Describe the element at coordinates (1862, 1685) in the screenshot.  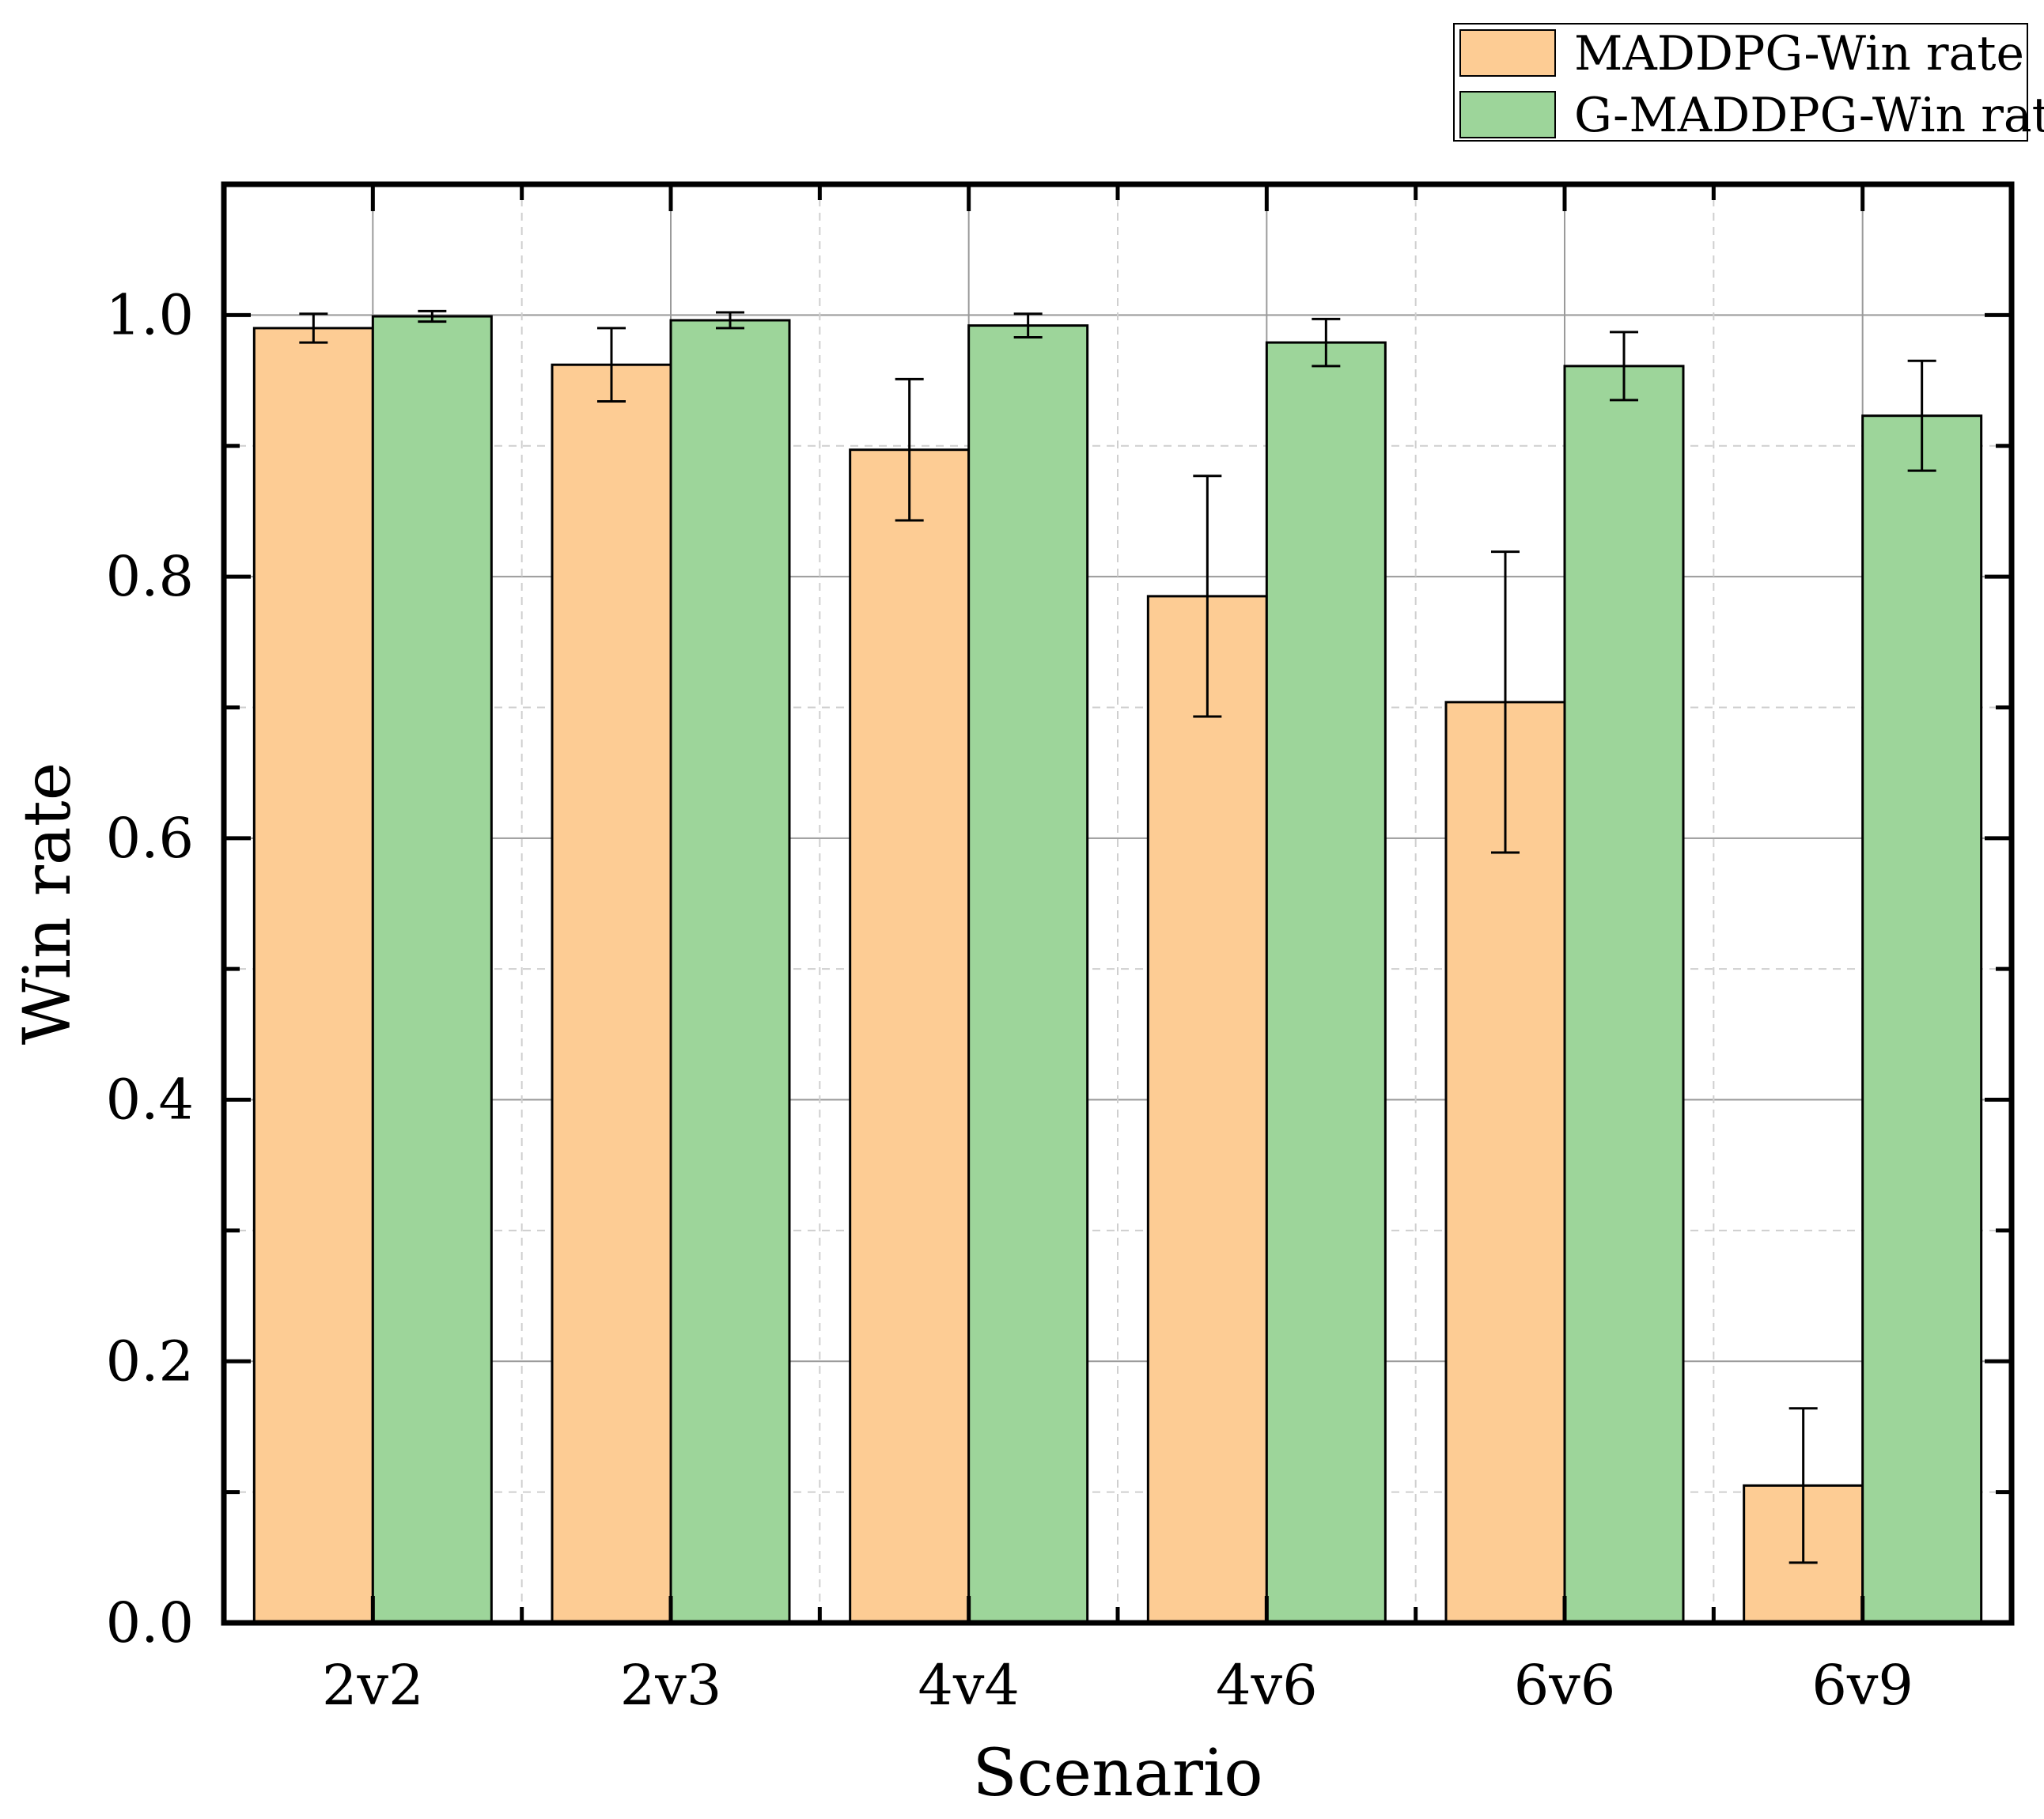
I see `x-tick-label-6v9: 6v9` at that location.